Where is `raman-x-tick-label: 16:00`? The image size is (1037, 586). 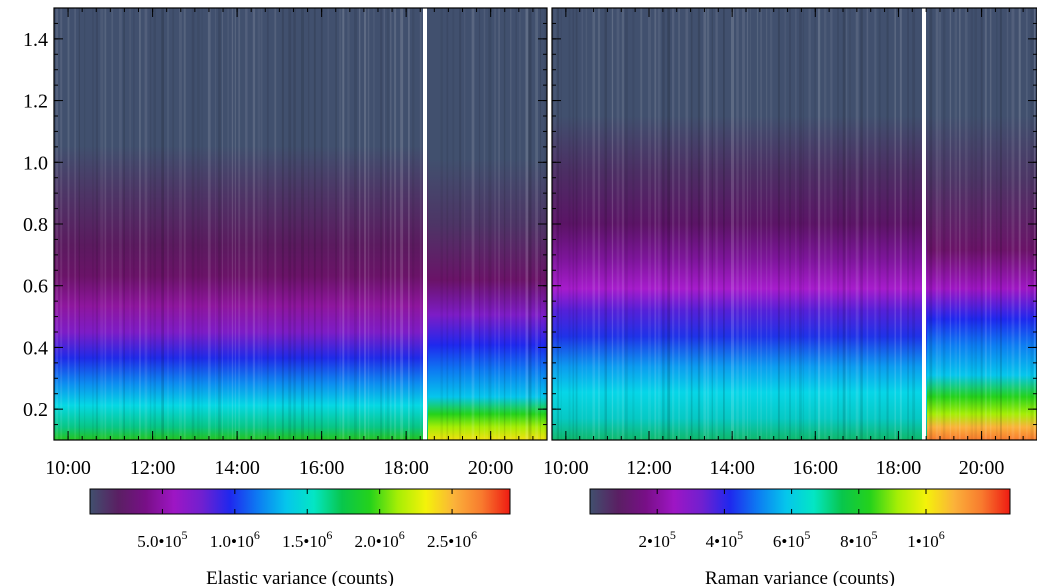
raman-x-tick-label: 16:00 is located at coordinates (816, 468).